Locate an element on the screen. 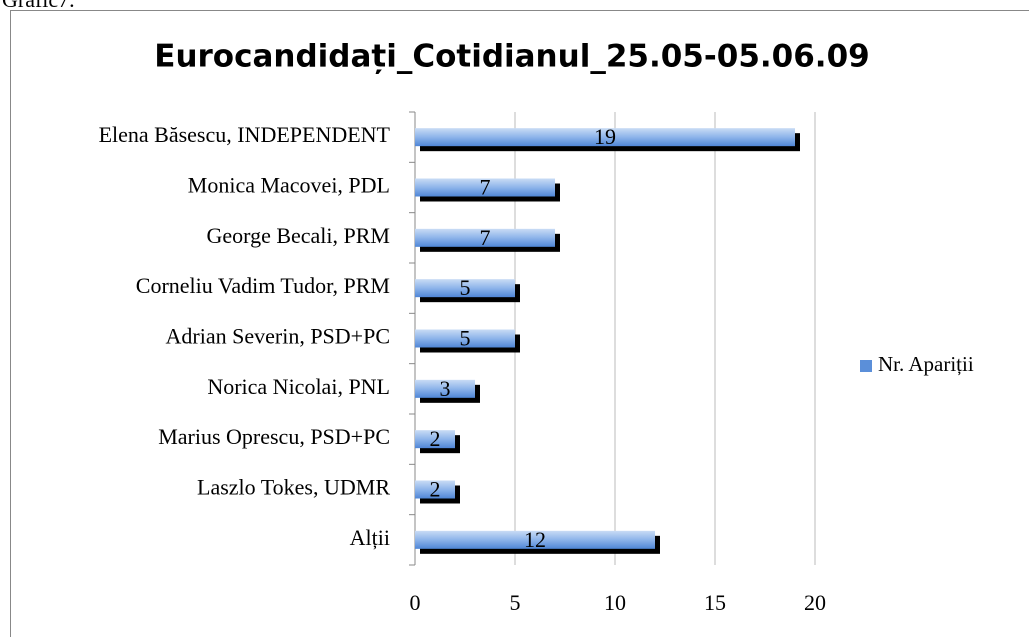  y-tick-label: Marius Oprescu, PSD+PC is located at coordinates (274, 436).